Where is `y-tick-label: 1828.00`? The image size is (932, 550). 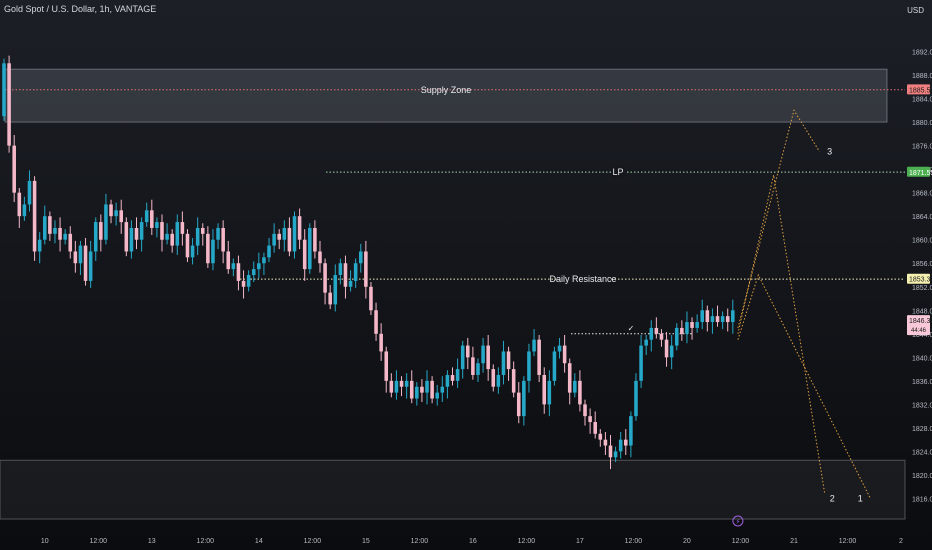 y-tick-label: 1828.00 is located at coordinates (922, 429).